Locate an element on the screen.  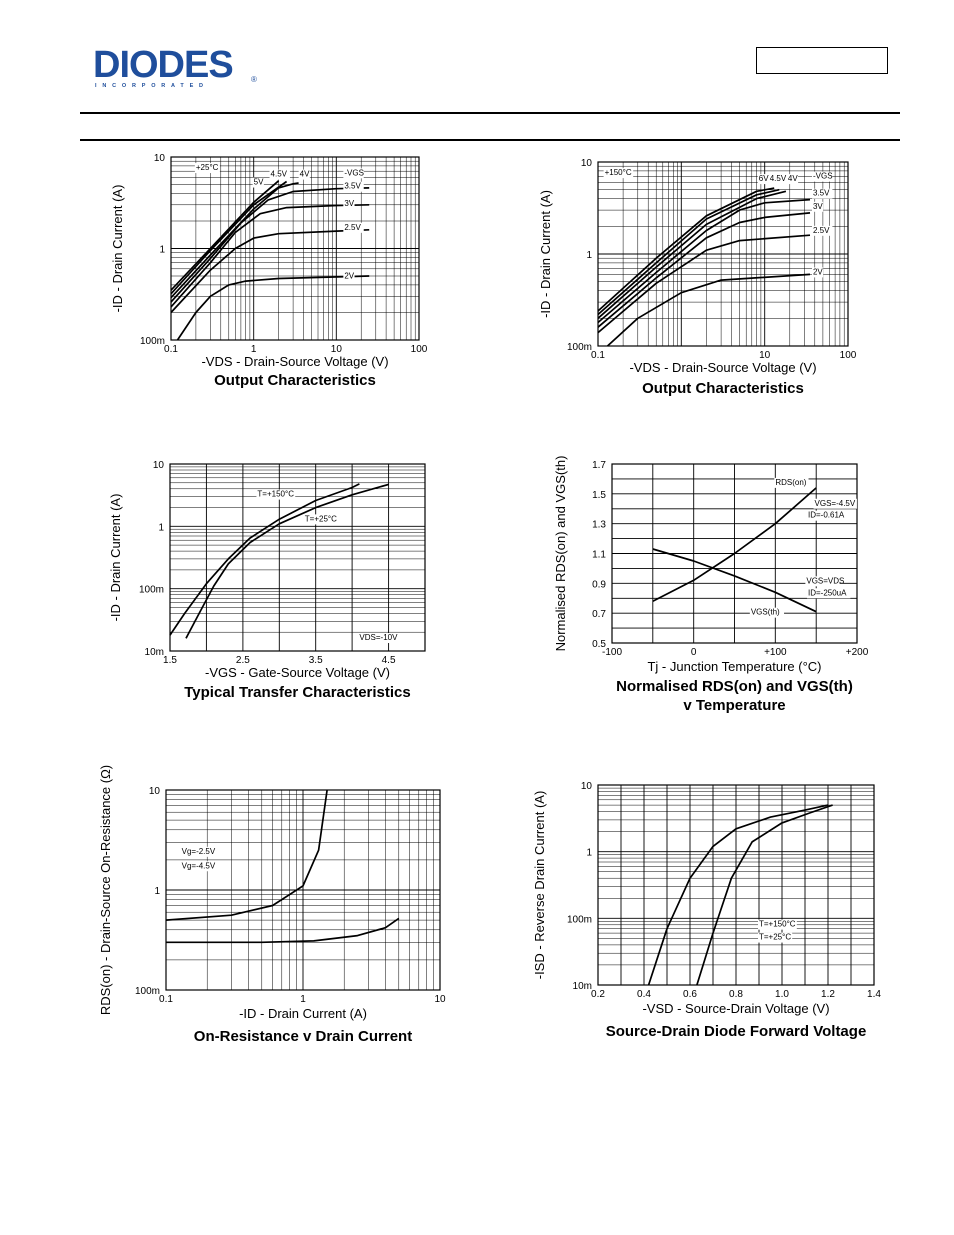
x-tick-label: 3.5 is located at coordinates (316, 660).